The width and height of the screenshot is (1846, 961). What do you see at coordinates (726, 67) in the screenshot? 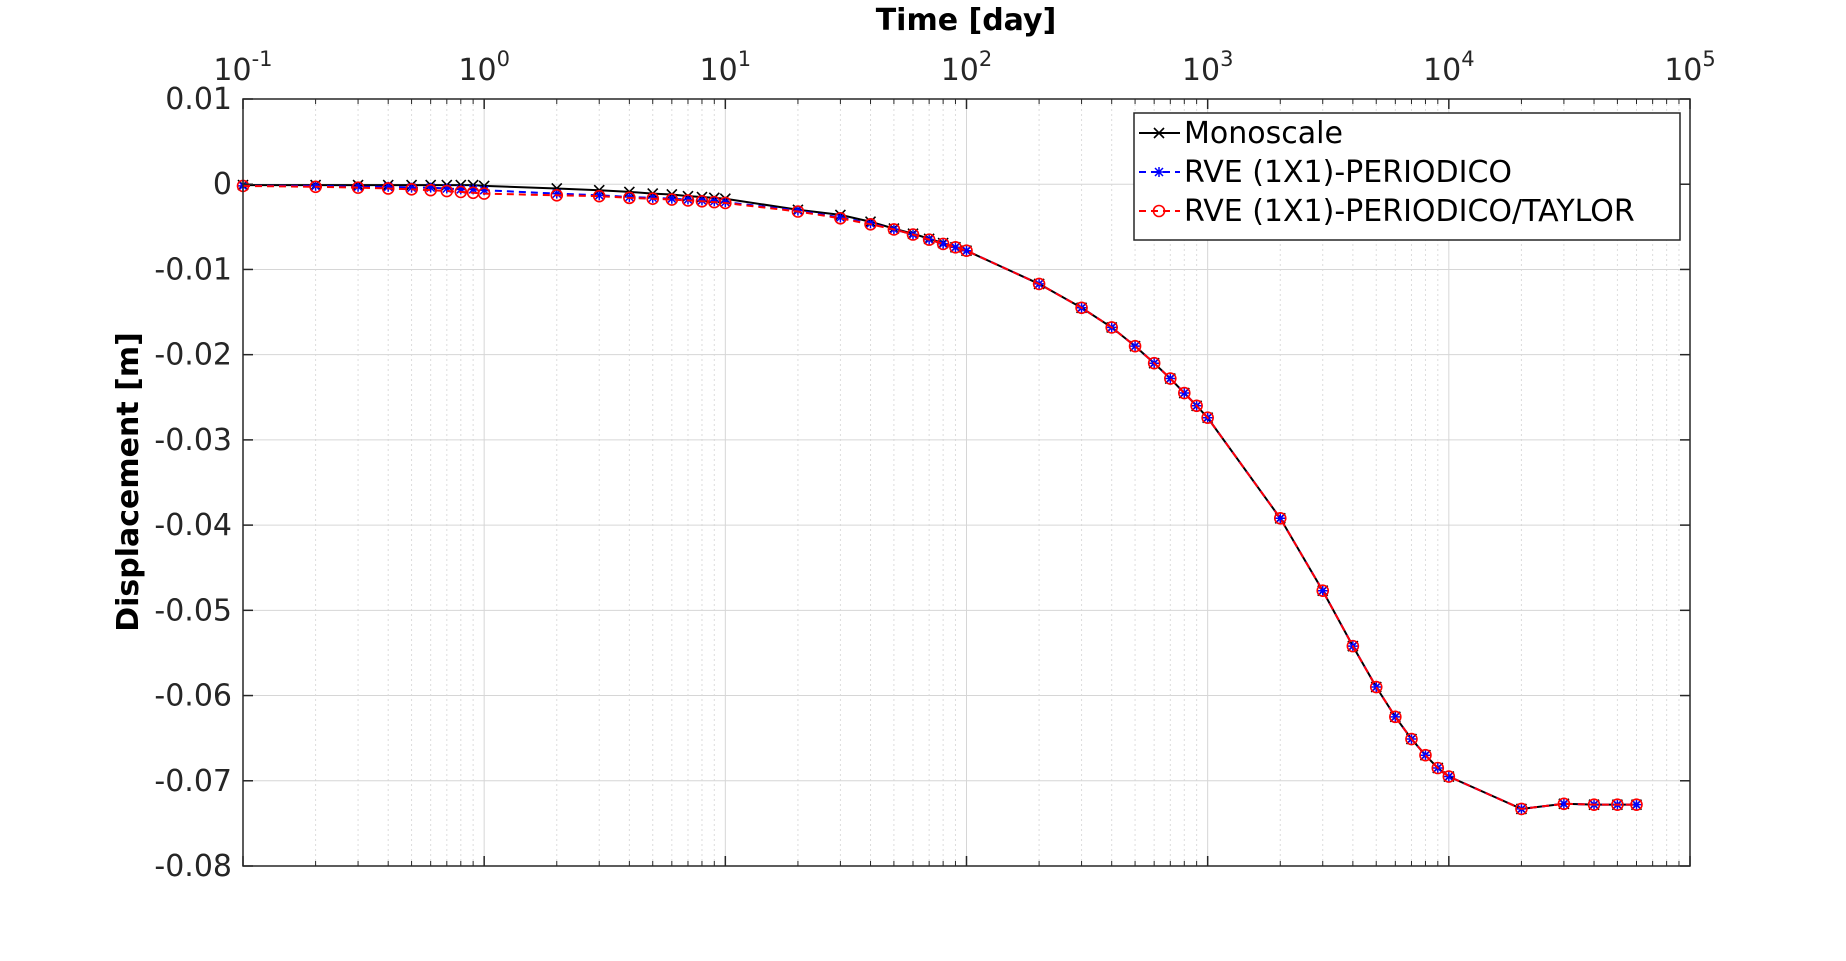
I see `x-tick-label: 10¹` at bounding box center [726, 67].